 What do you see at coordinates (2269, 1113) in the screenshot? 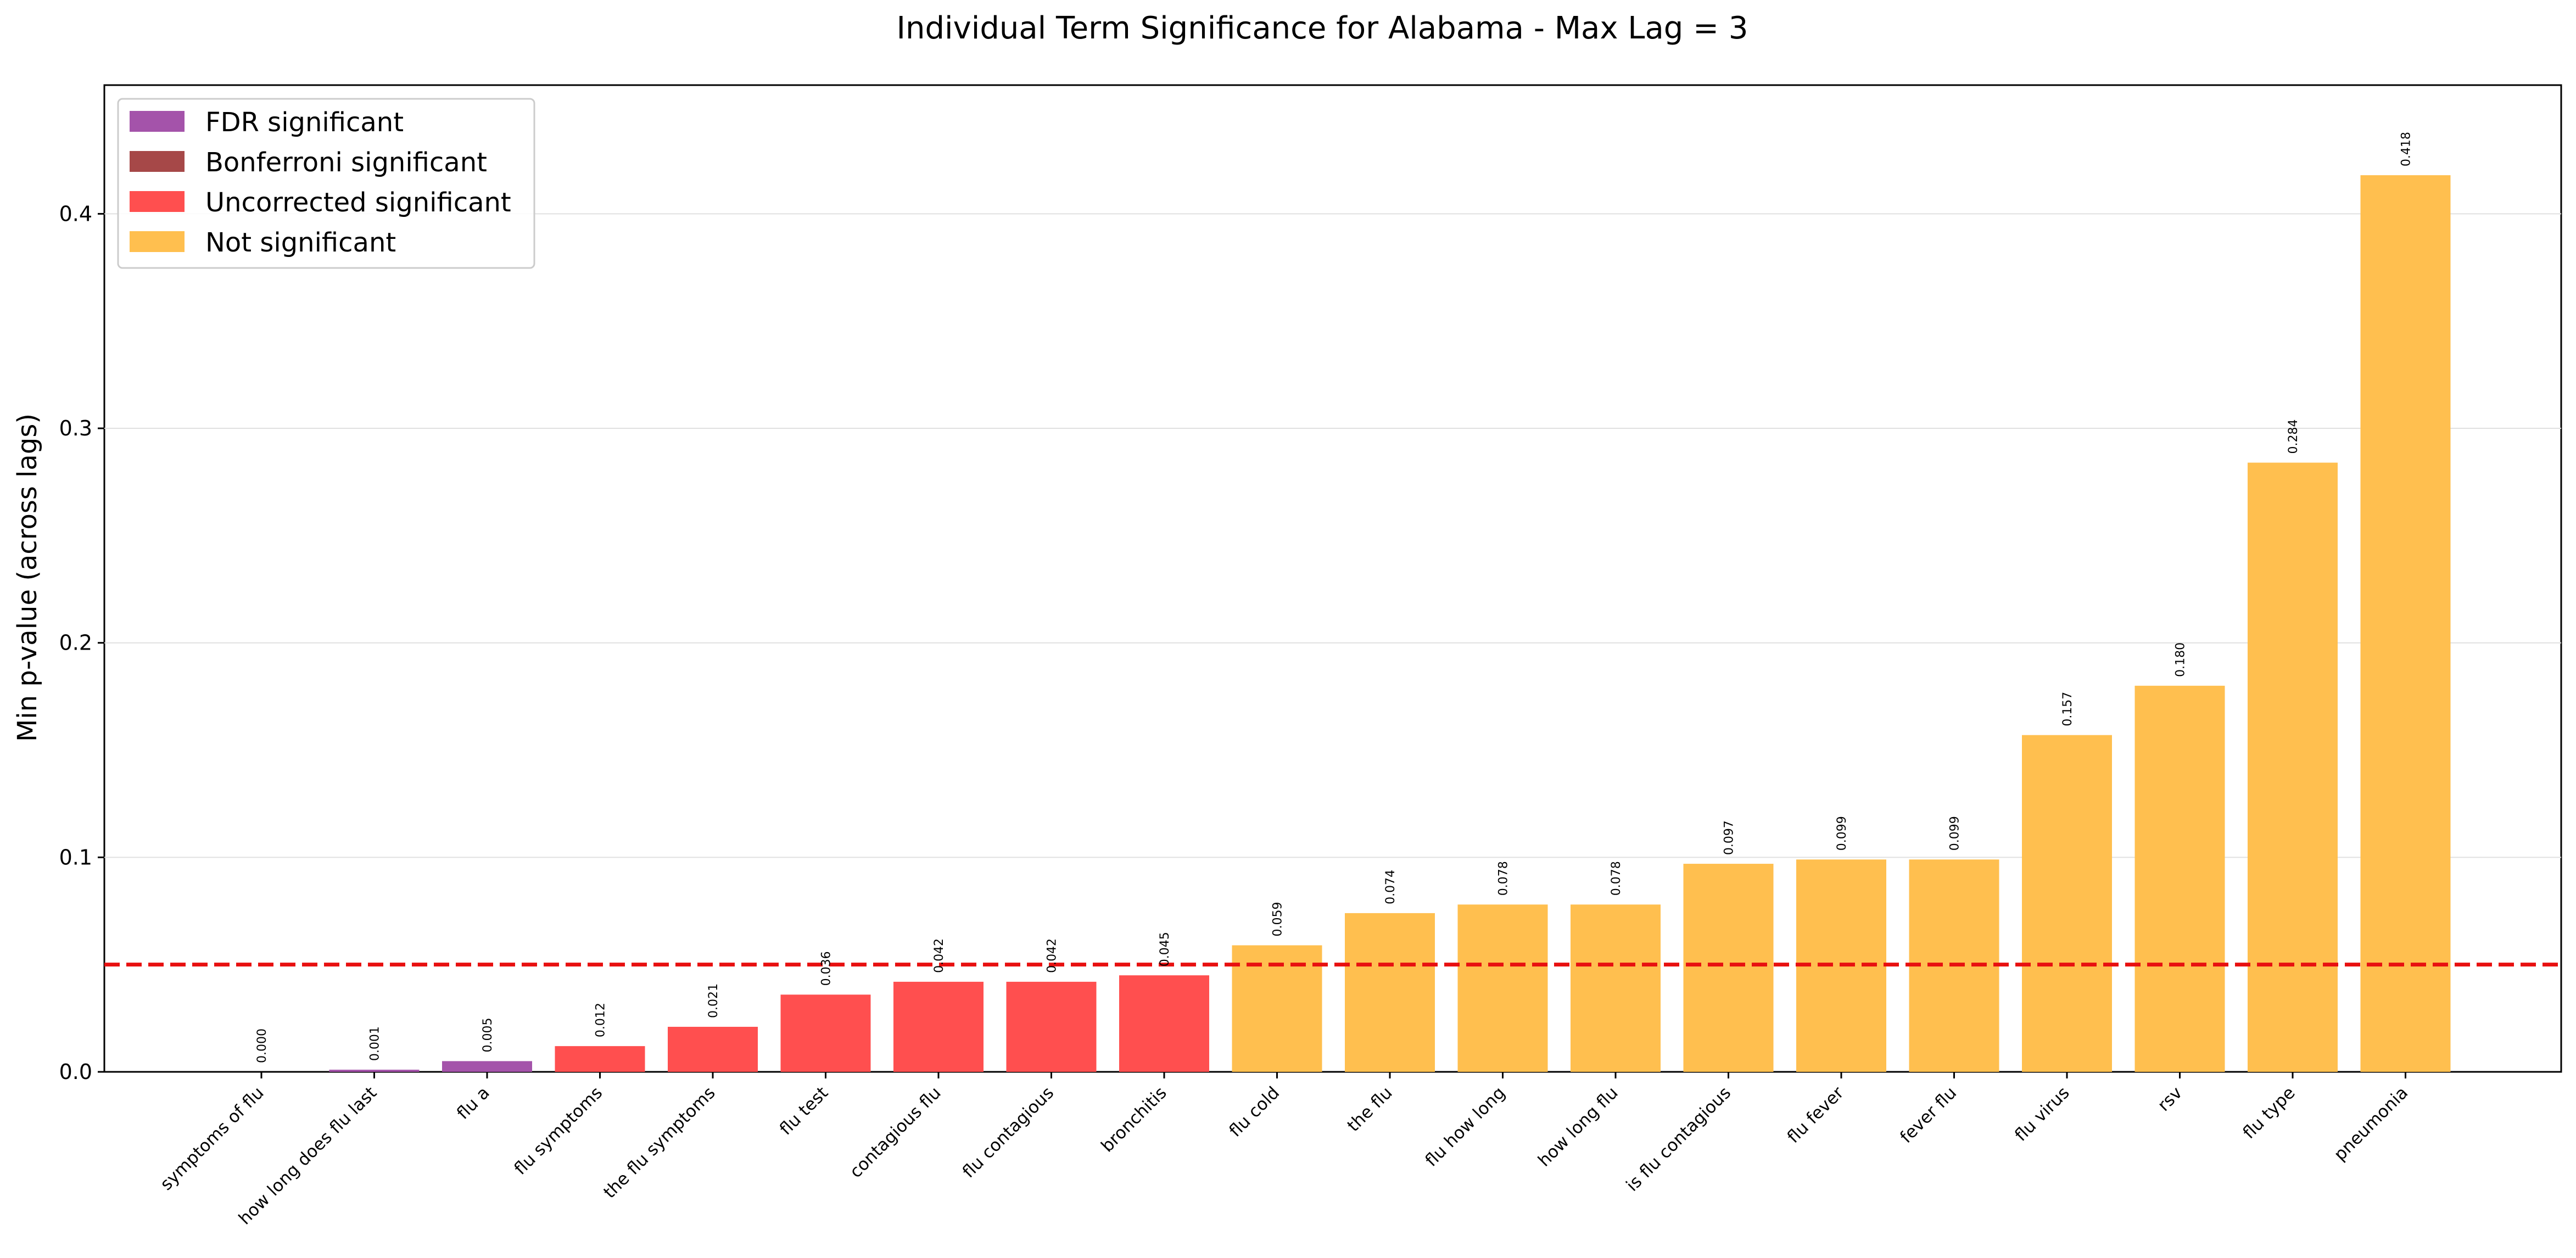
I see `x-tick-label: flu type` at bounding box center [2269, 1113].